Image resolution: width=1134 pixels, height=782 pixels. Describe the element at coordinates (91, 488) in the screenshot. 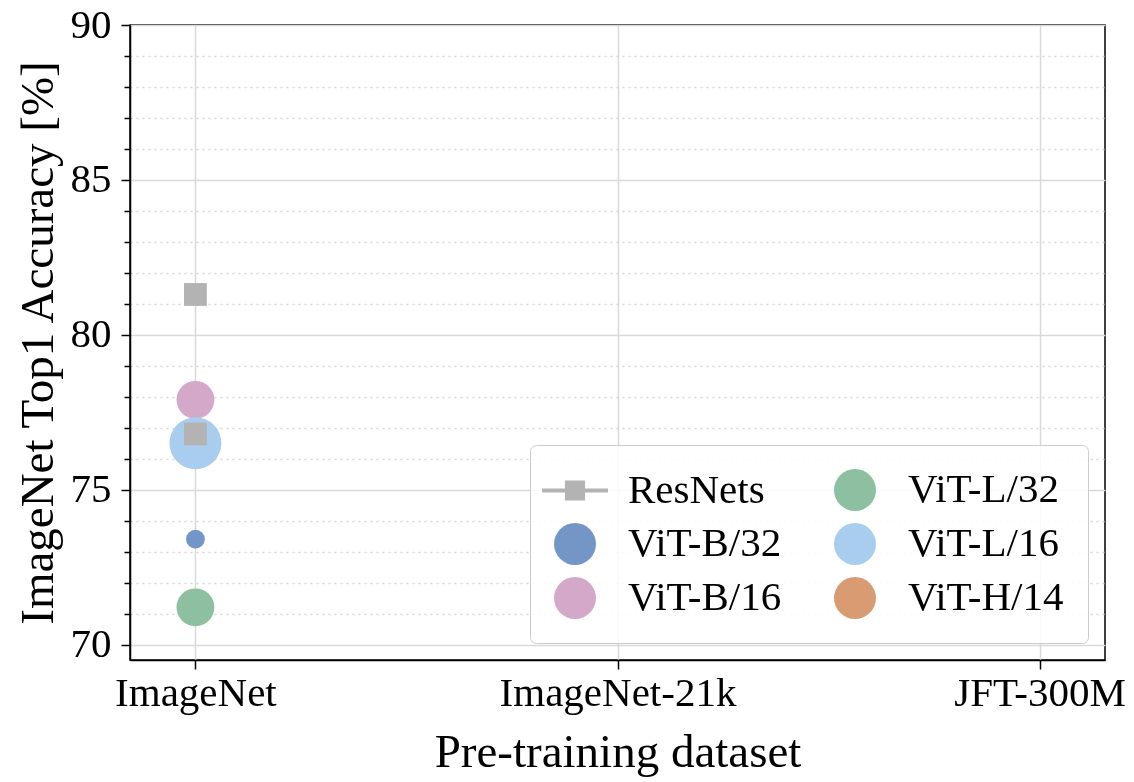

I see `y-tick-label: 75` at that location.